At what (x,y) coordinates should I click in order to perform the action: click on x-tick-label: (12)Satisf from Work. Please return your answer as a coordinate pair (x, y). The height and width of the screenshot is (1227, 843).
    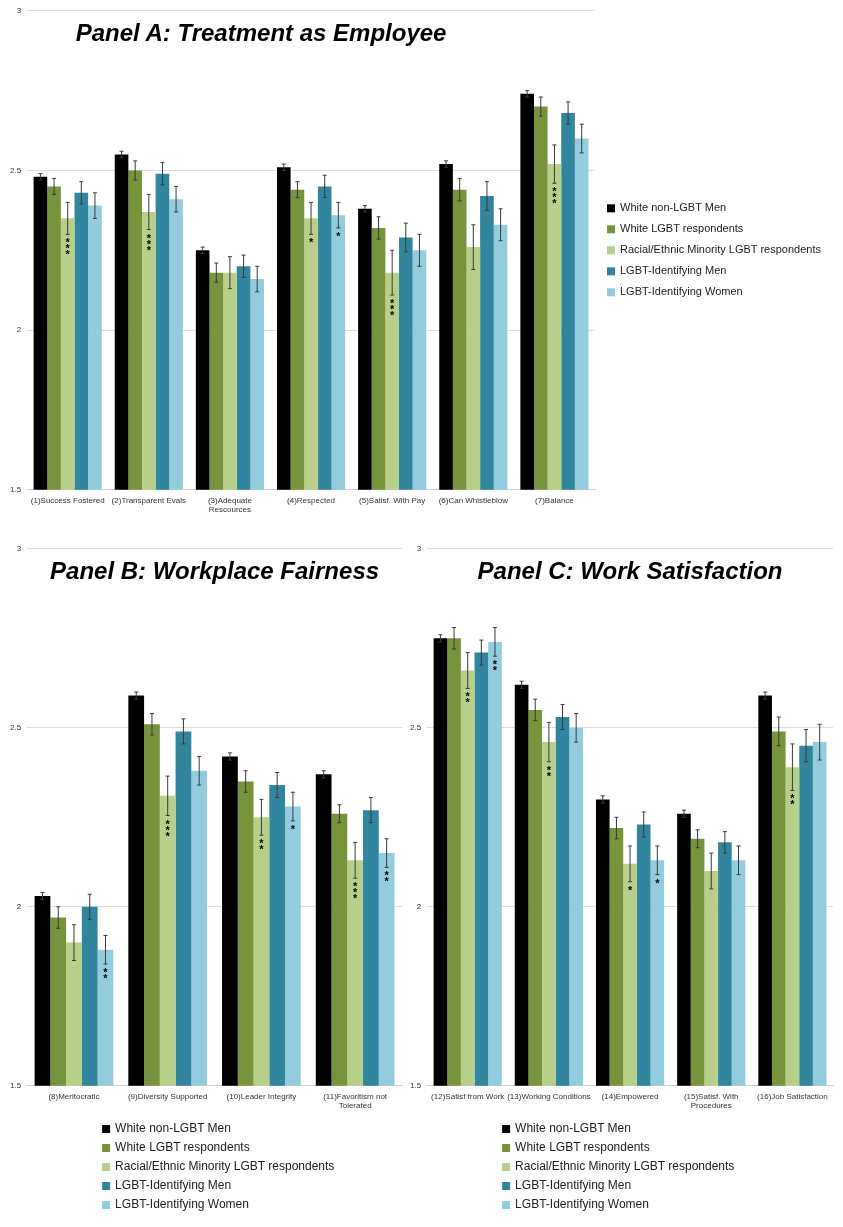
    Looking at the image, I should click on (468, 1096).